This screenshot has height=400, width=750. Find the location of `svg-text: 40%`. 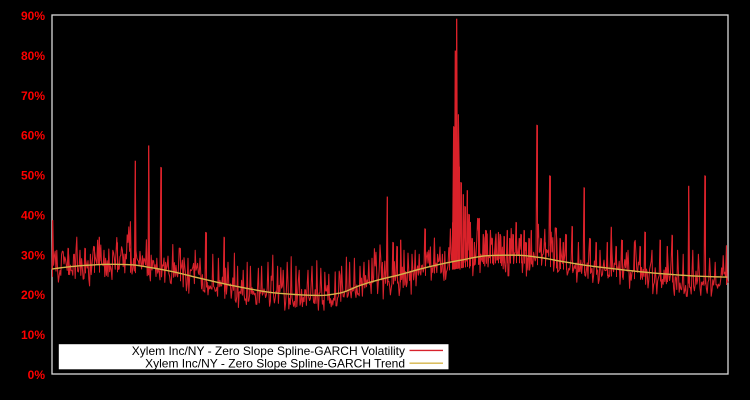

svg-text: 40% is located at coordinates (33, 215).